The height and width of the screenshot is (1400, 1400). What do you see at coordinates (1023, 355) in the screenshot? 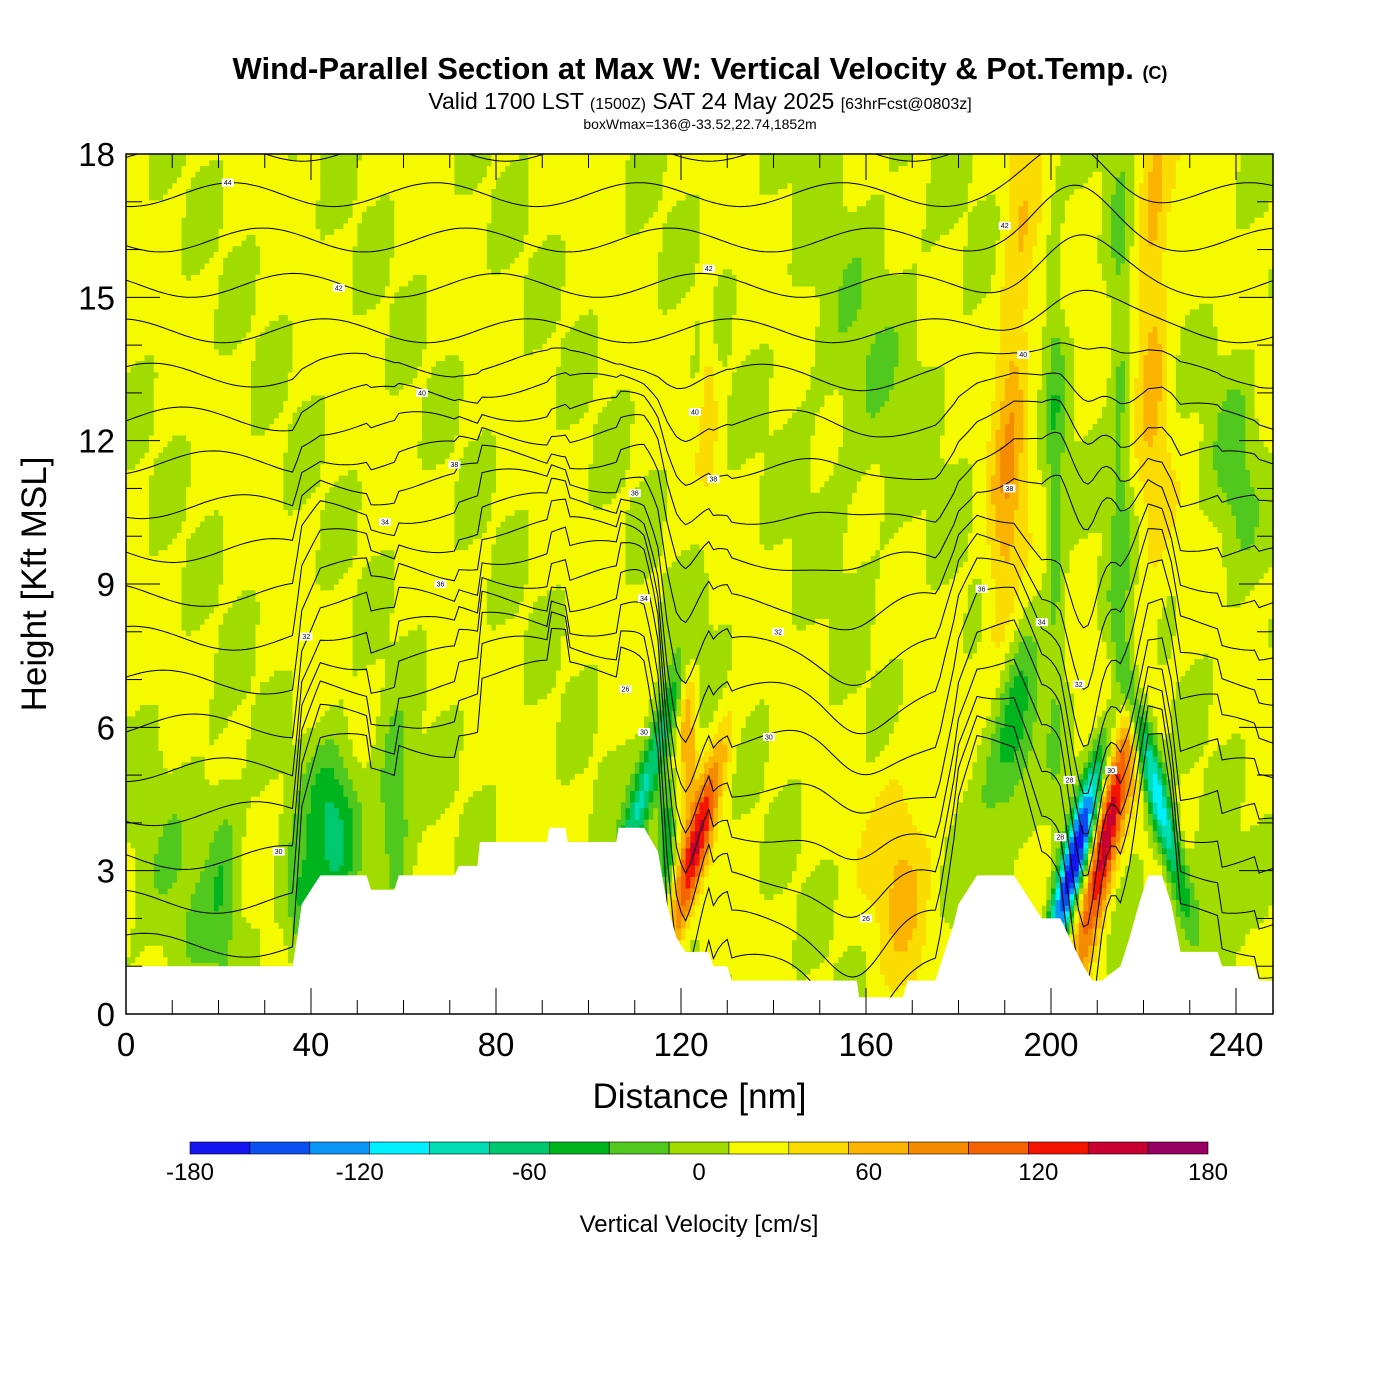
I see `contour-label: 40` at bounding box center [1023, 355].